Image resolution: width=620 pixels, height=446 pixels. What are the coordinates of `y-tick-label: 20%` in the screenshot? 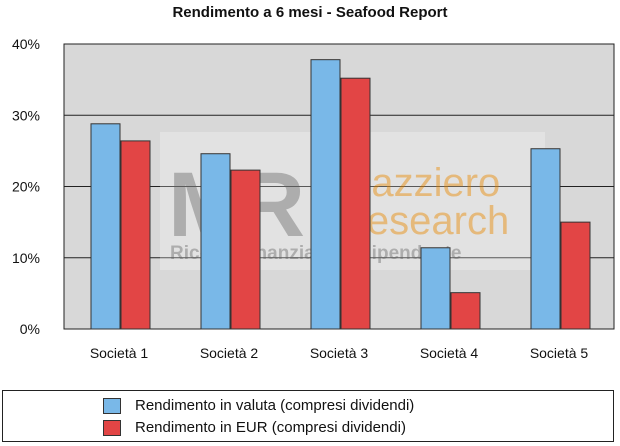 It's located at (26, 187).